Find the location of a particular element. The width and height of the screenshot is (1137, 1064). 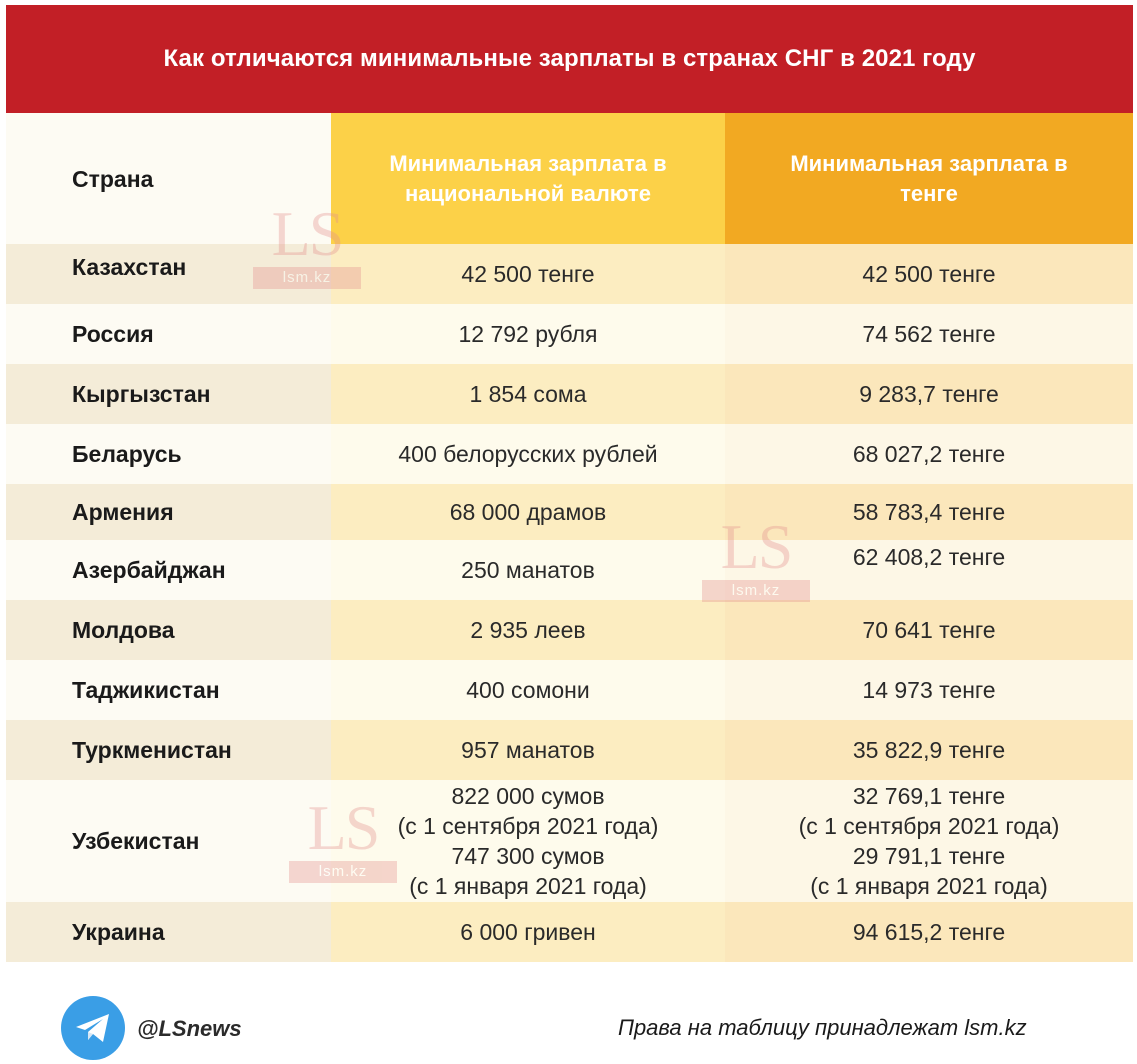

tenge-wage-cell: 74 562 тенге is located at coordinates (929, 334).